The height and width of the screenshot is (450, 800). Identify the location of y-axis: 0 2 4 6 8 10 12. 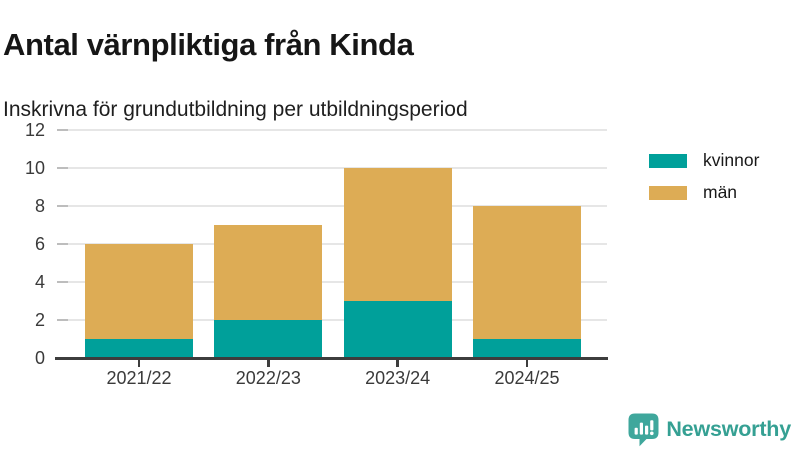
(22, 244).